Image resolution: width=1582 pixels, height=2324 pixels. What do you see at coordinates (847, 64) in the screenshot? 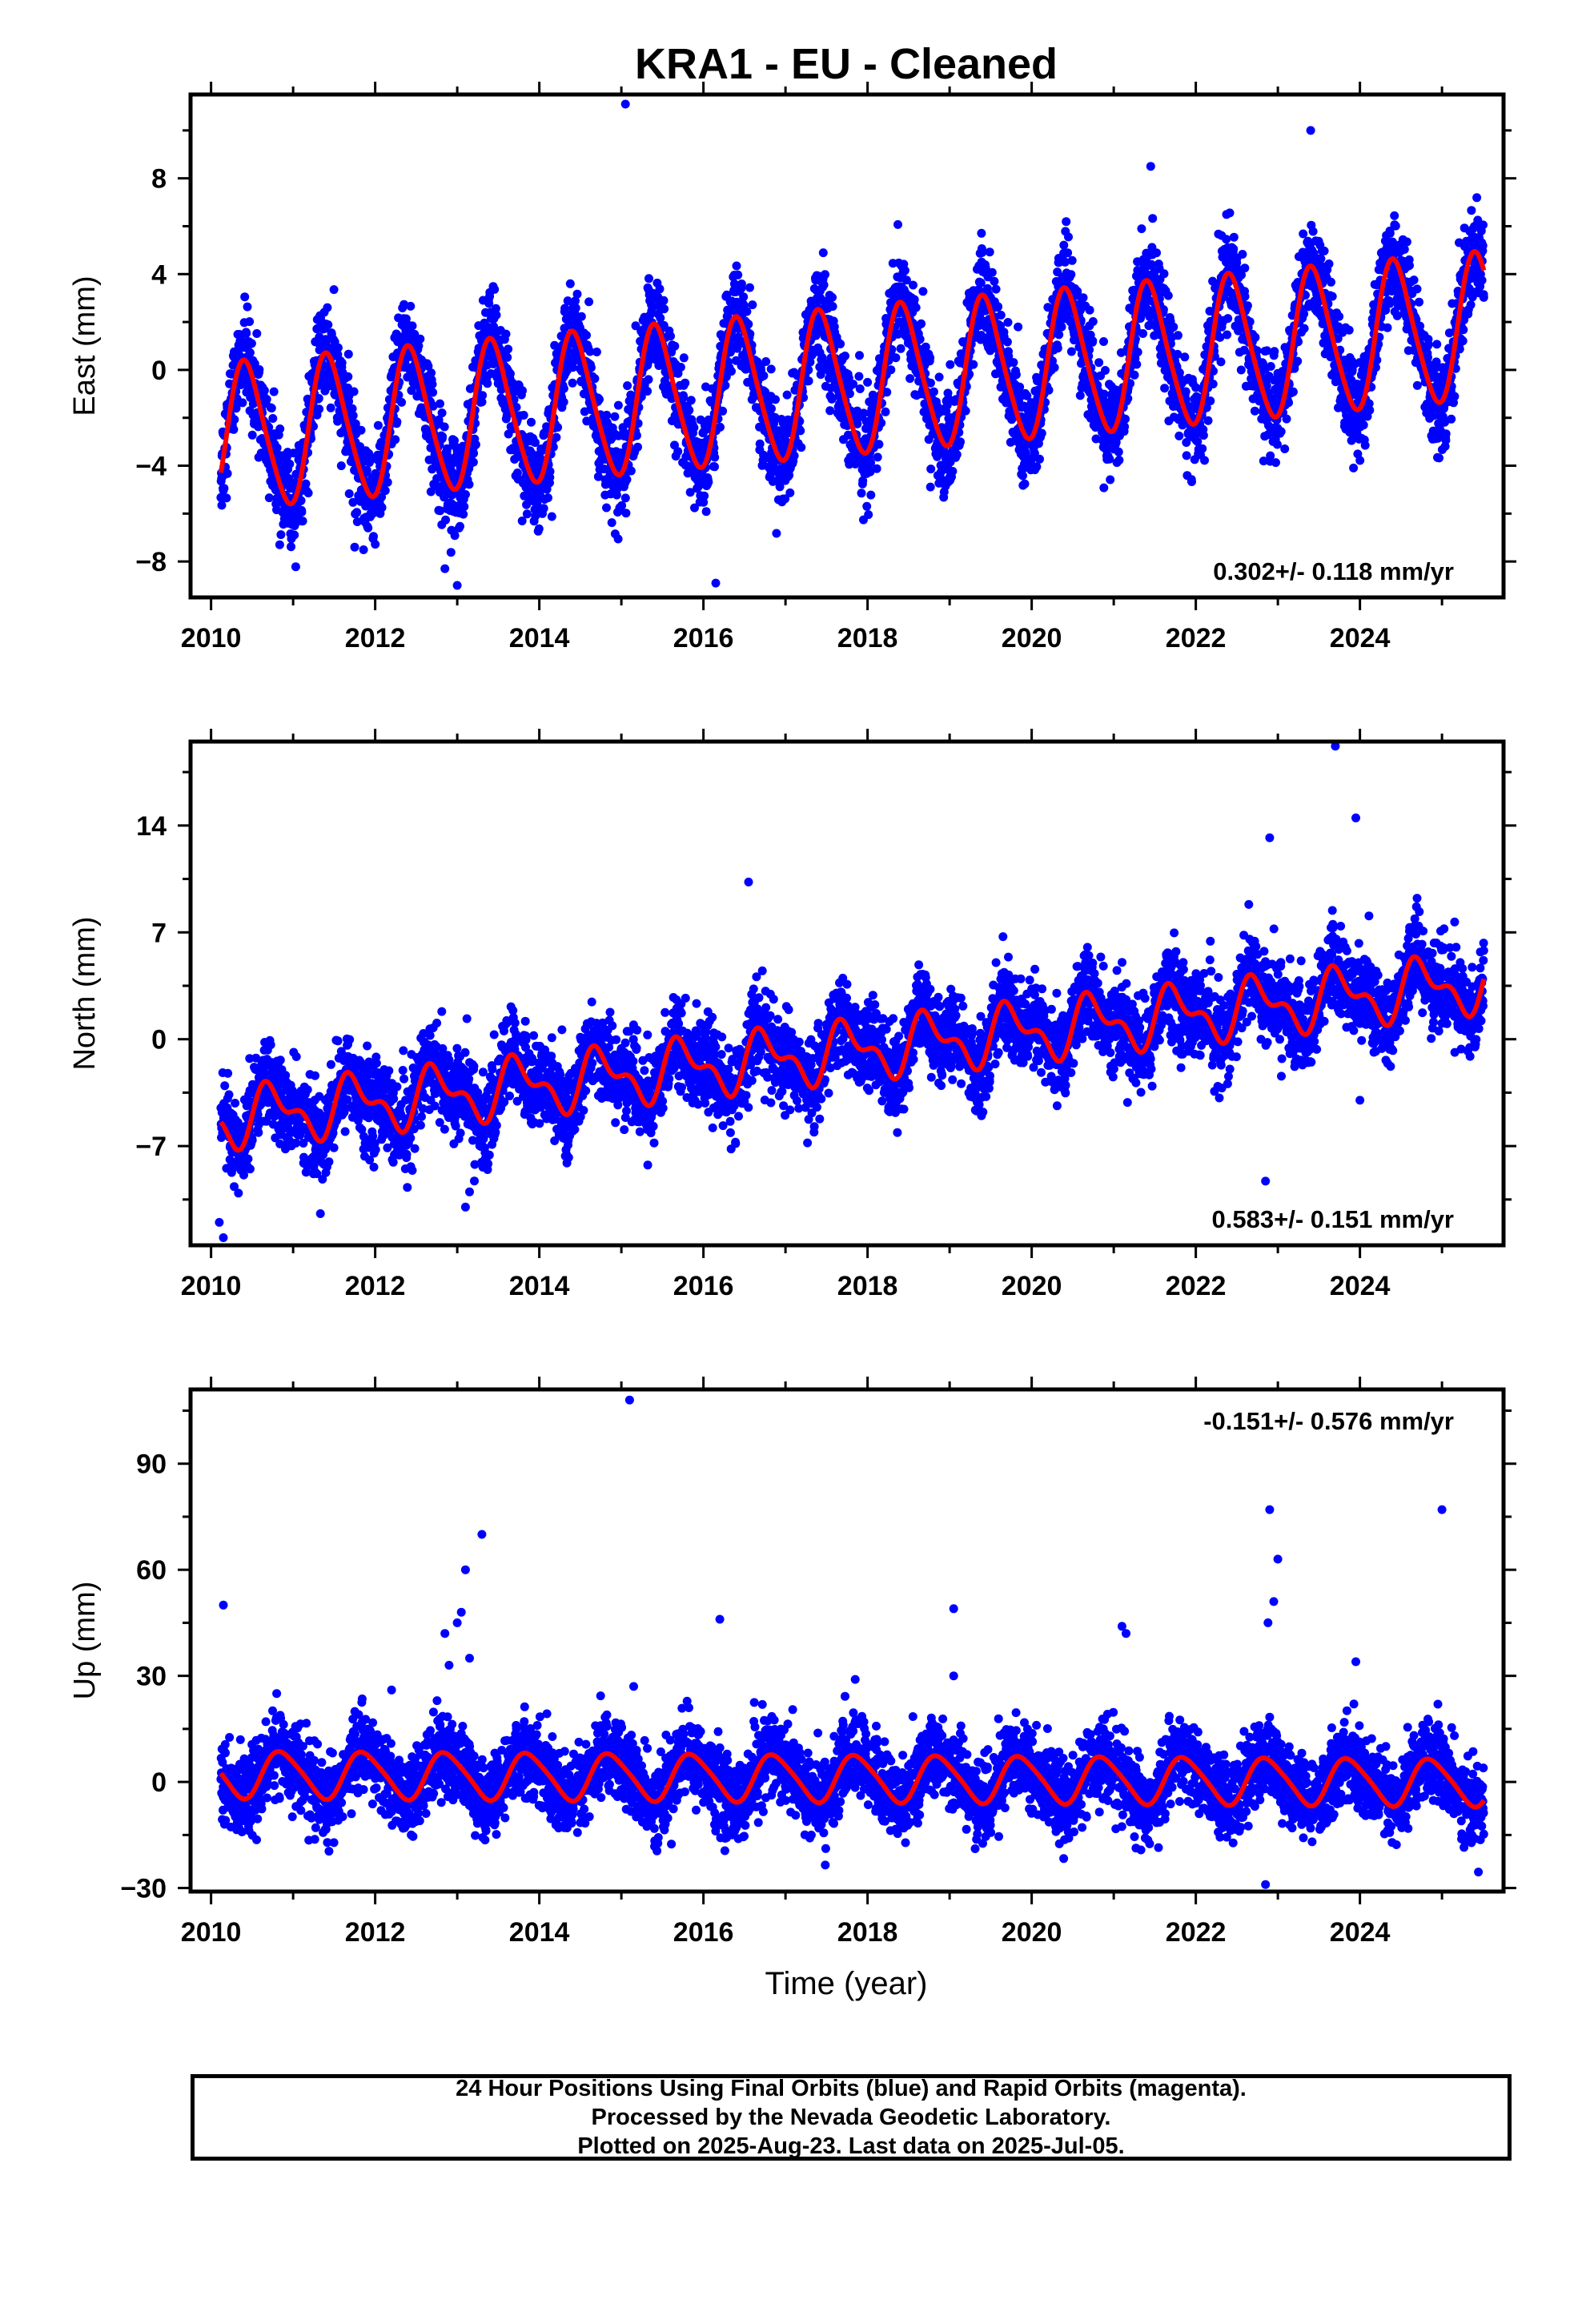
I see `chart-title: KRA1 - EU - Cleaned` at bounding box center [847, 64].